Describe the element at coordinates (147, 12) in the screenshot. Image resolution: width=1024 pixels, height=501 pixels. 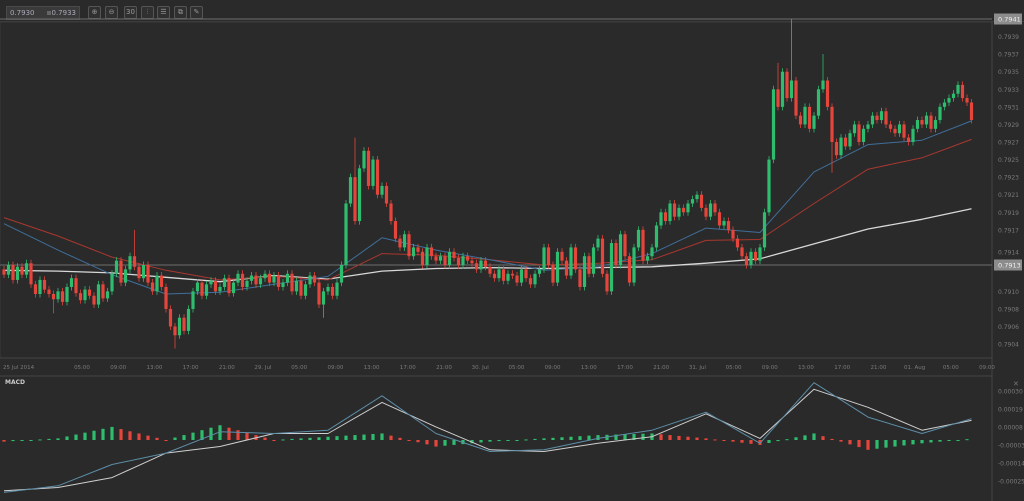
I see `chart-type-icon: ⫶` at that location.